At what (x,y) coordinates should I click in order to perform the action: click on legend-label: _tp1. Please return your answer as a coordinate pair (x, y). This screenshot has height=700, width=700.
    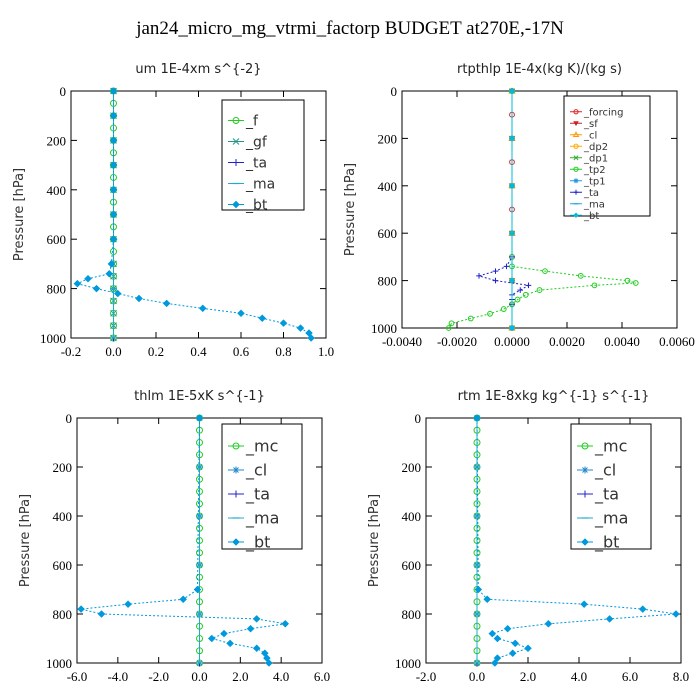
    Looking at the image, I should click on (594, 181).